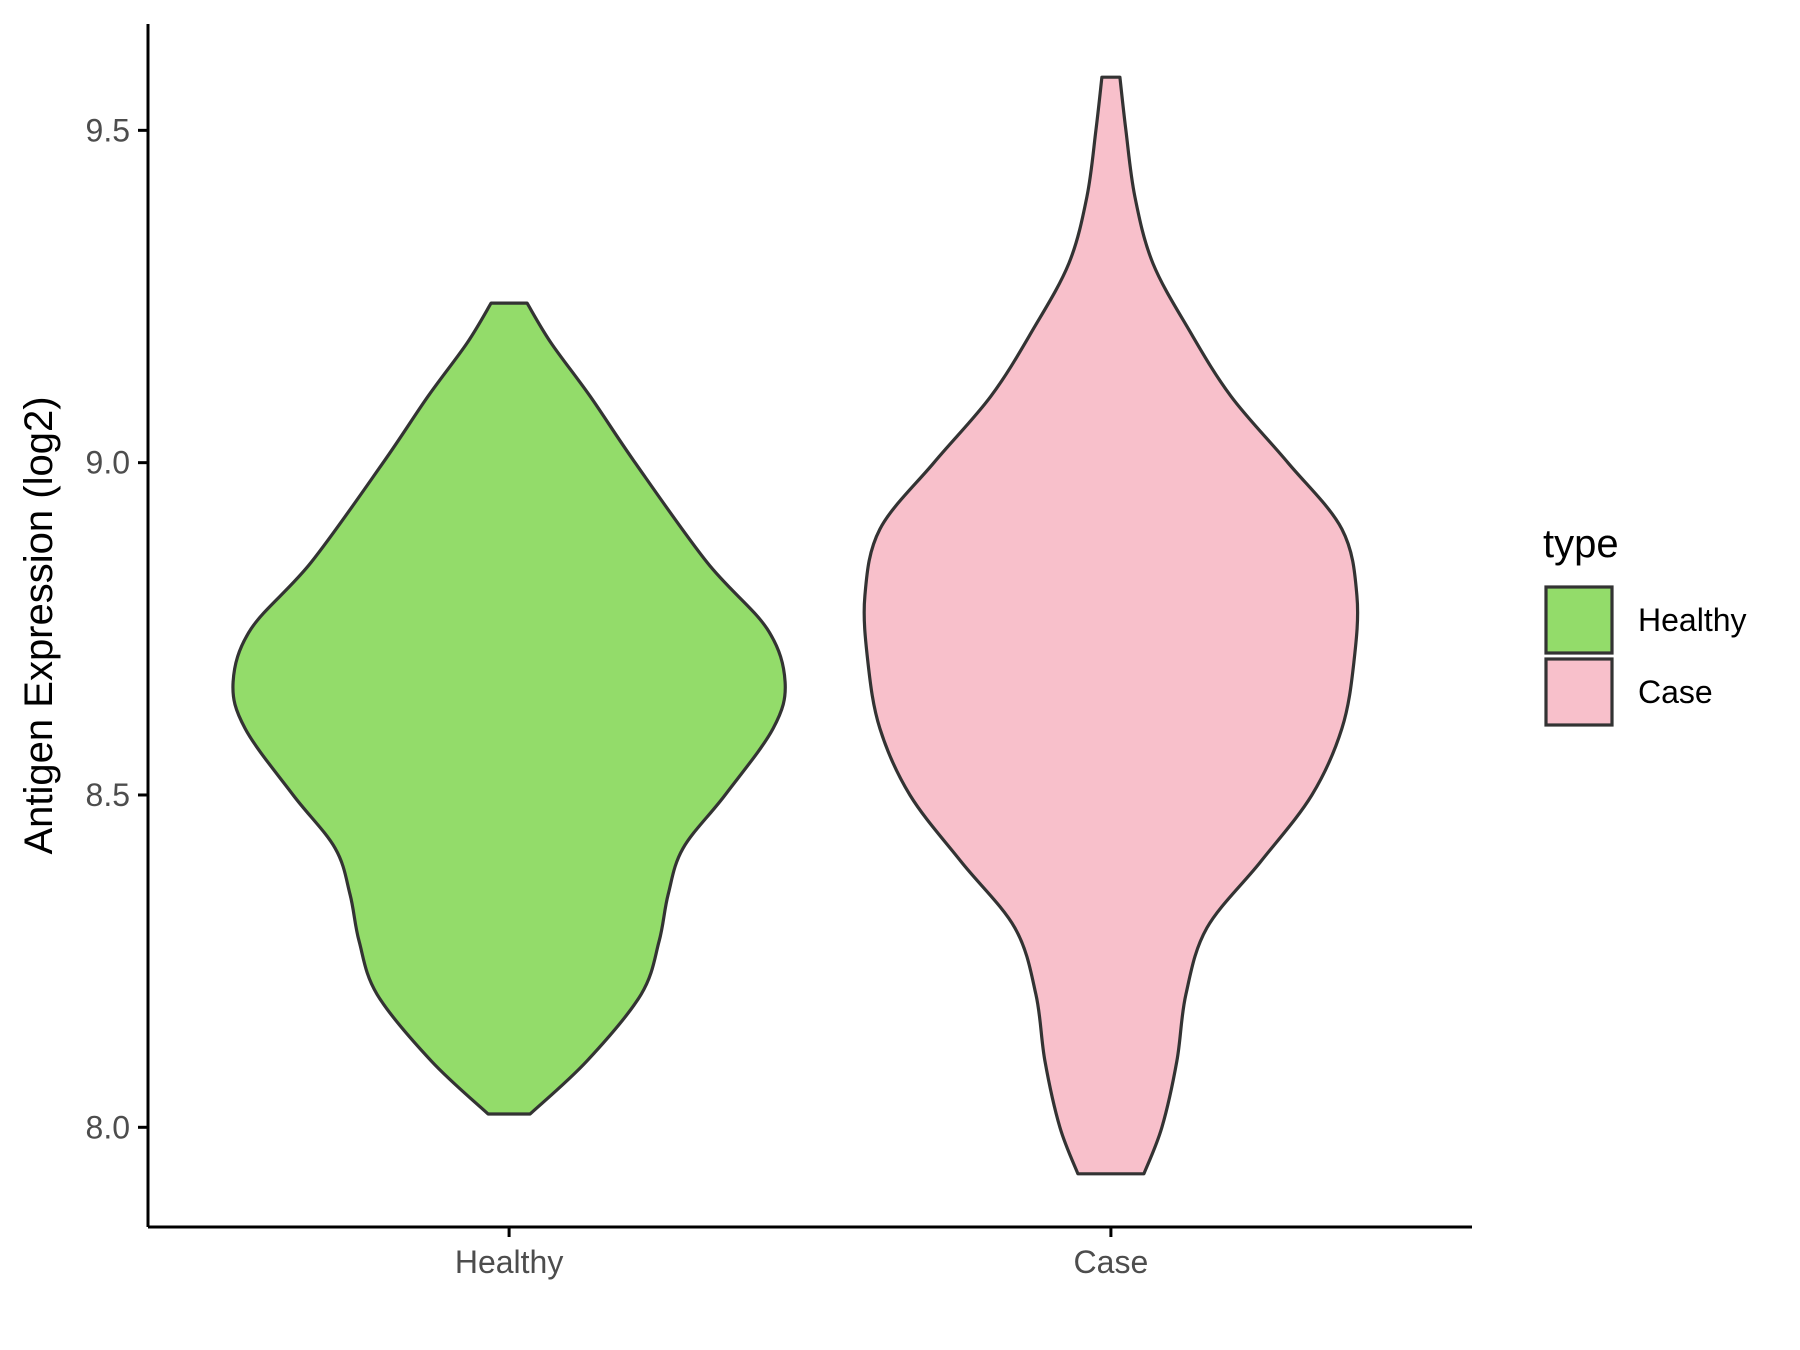 This screenshot has height=1350, width=1800. I want to click on legend: type Healthy Case, so click(1645, 624).